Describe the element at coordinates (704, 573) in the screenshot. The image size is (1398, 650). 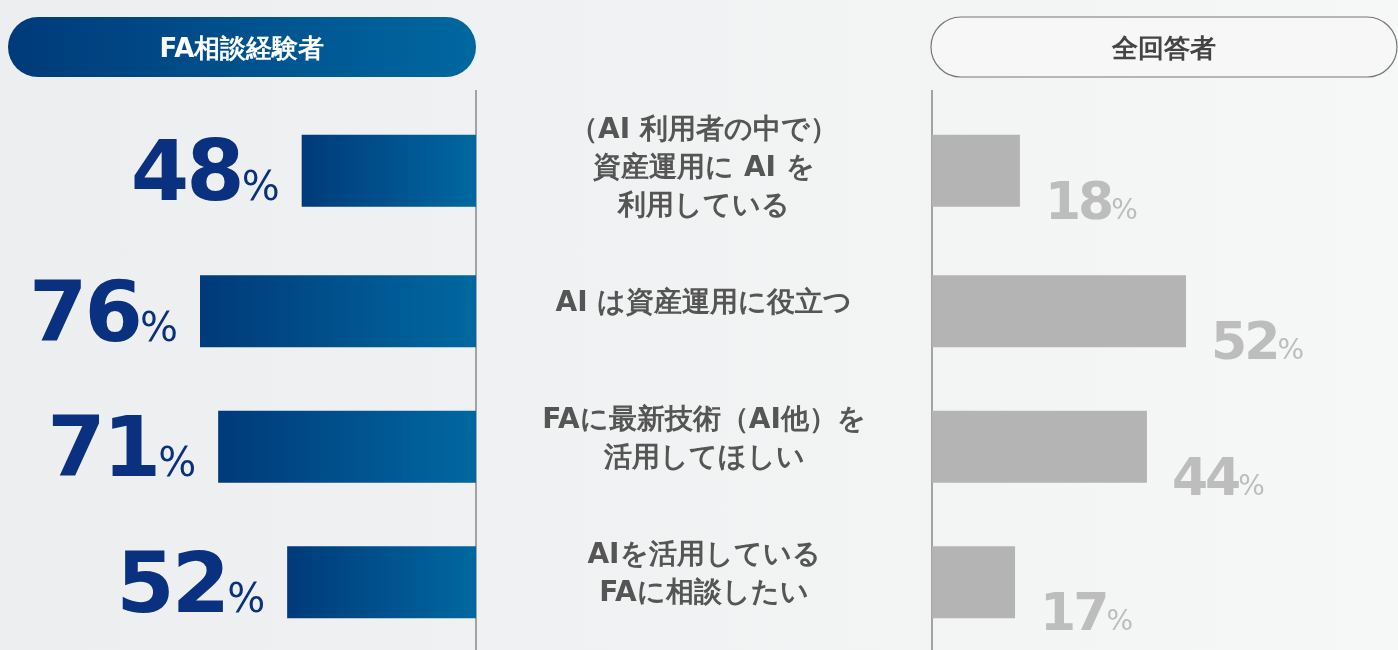
I see `y-tick-label: AIを活用しているFAに相談したい` at that location.